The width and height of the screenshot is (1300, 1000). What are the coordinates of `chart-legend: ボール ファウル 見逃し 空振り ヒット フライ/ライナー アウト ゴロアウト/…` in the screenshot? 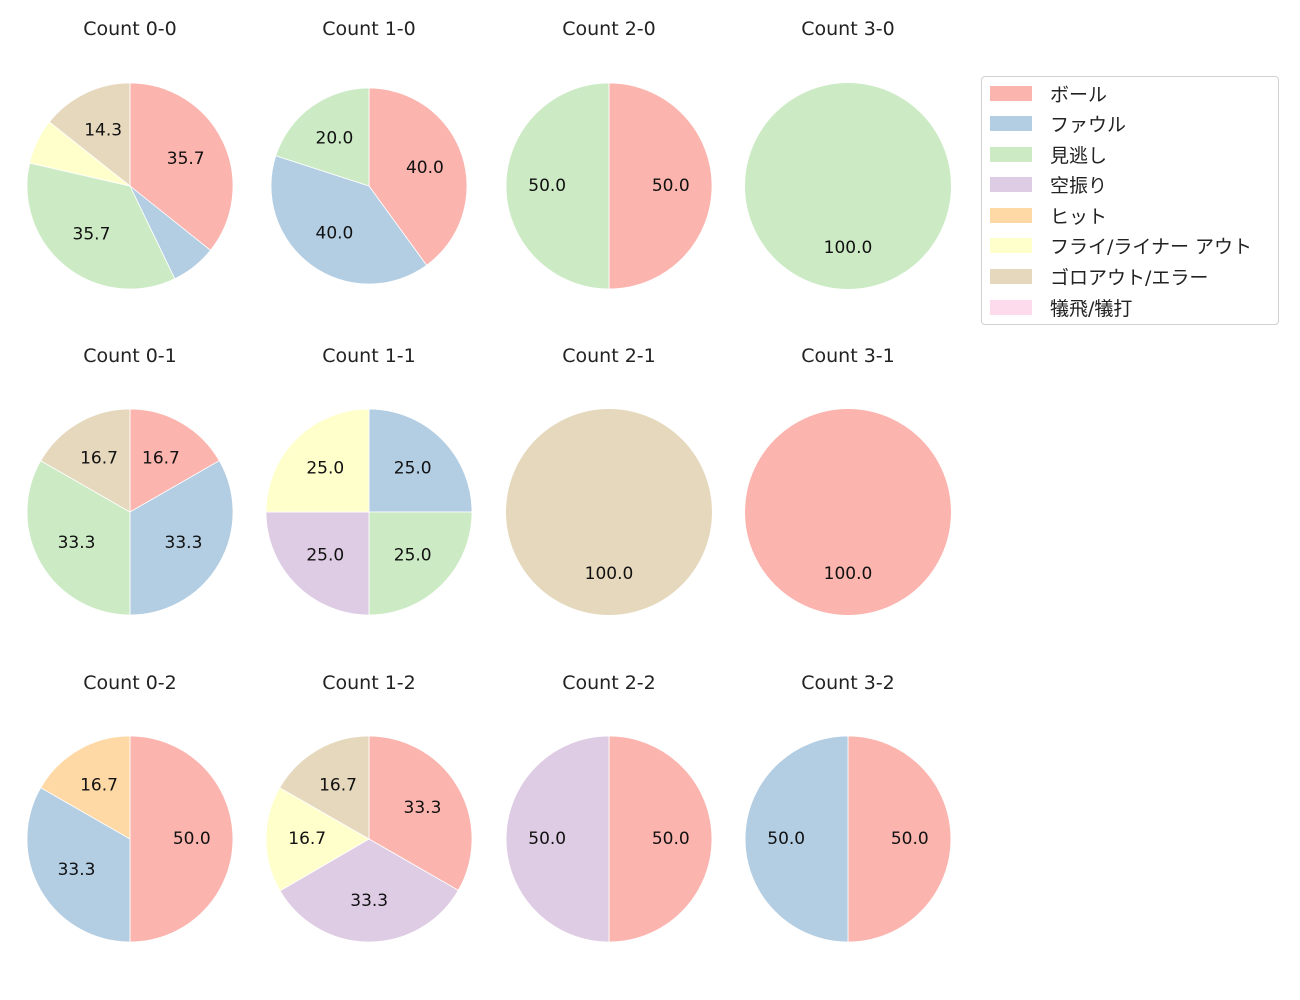 It's located at (1130, 200).